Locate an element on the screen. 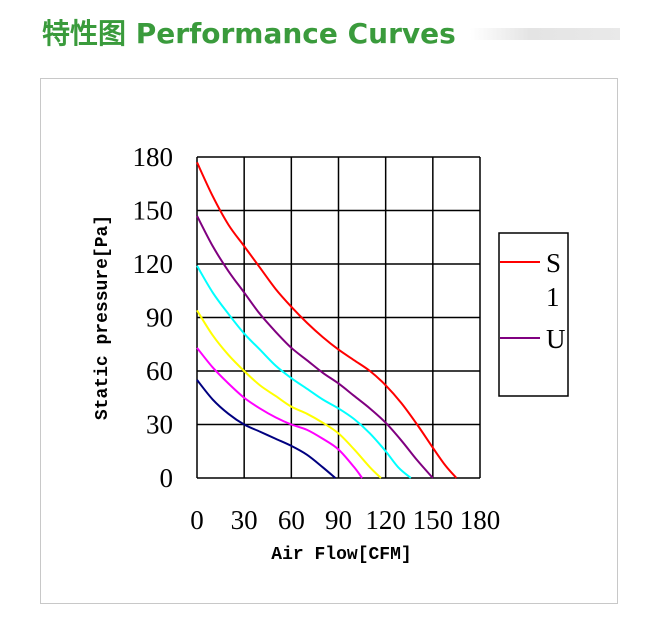  y-axis-label: Static pressure[Pa] is located at coordinates (103, 317).